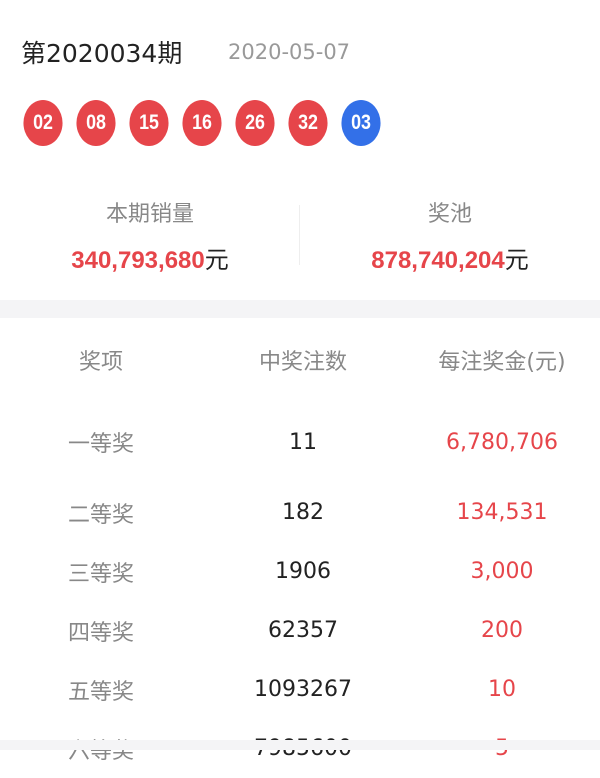 Image resolution: width=600 pixels, height=778 pixels. Describe the element at coordinates (502, 630) in the screenshot. I see `prize-amount: 200` at that location.